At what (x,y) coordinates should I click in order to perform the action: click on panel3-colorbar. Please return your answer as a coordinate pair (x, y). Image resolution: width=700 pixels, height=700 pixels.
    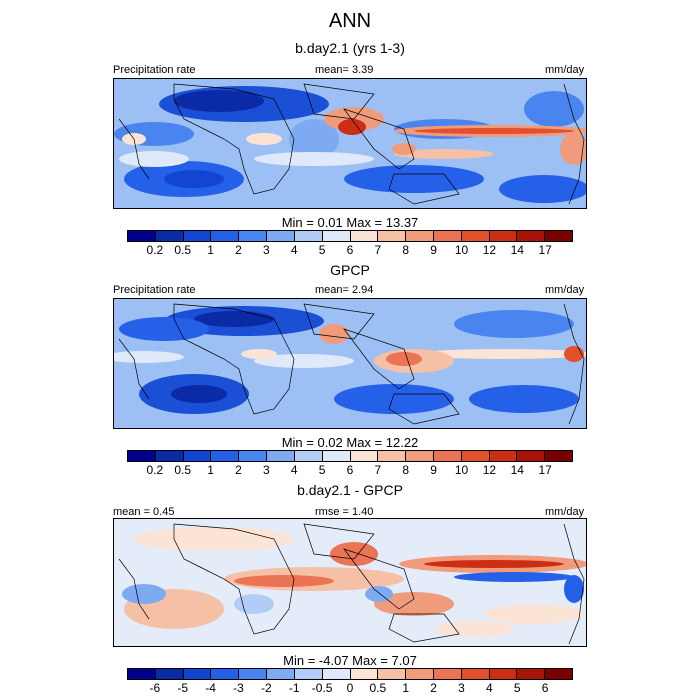
    Looking at the image, I should click on (350, 674).